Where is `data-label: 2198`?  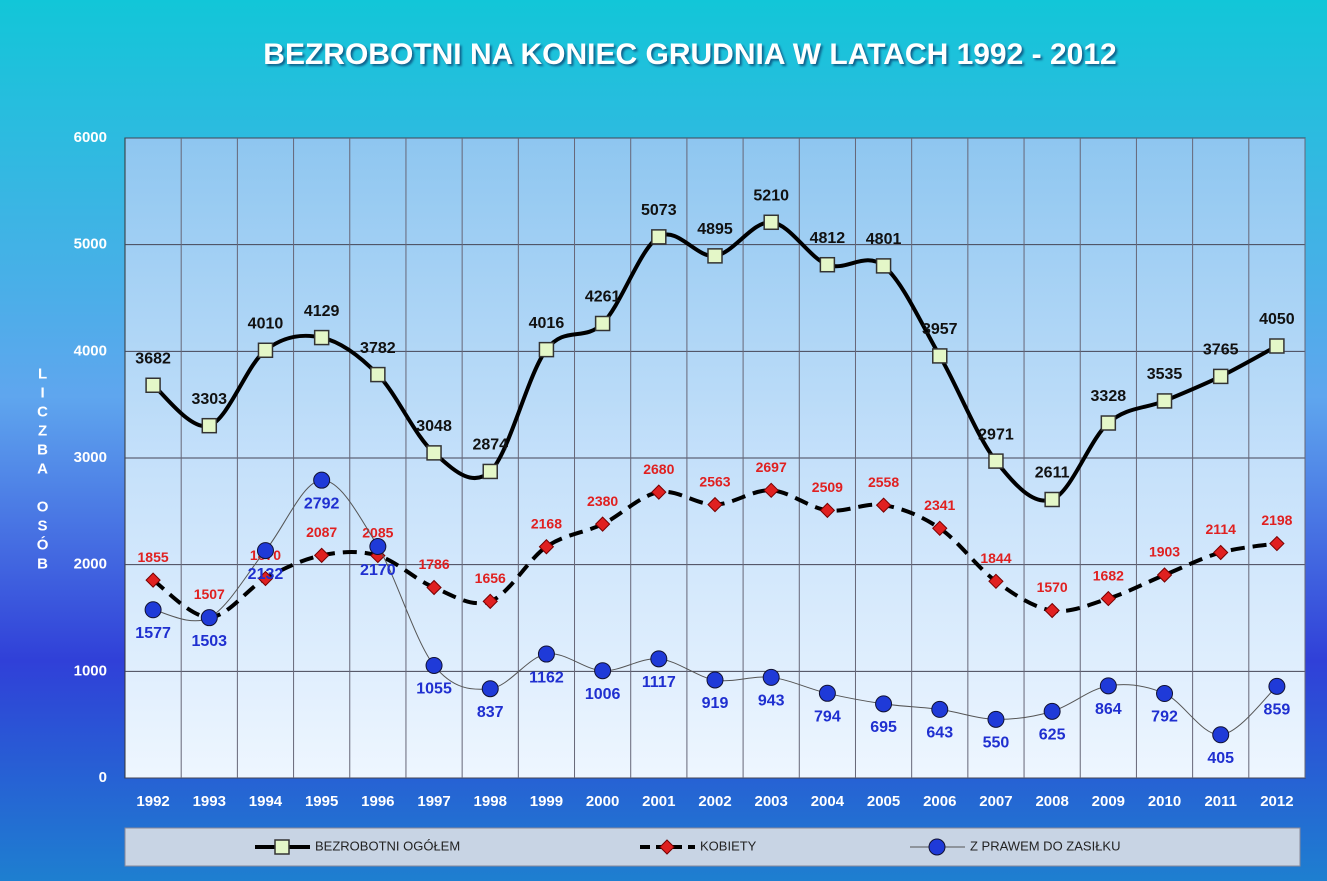
data-label: 2198 is located at coordinates (1276, 520).